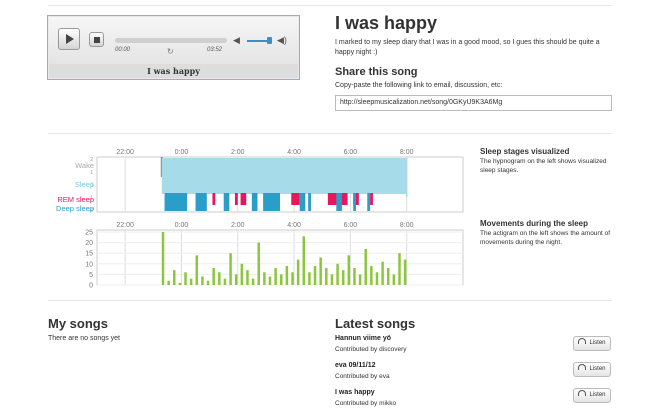 The width and height of the screenshot is (648, 415). Describe the element at coordinates (171, 40) in the screenshot. I see `seek-bar` at that location.